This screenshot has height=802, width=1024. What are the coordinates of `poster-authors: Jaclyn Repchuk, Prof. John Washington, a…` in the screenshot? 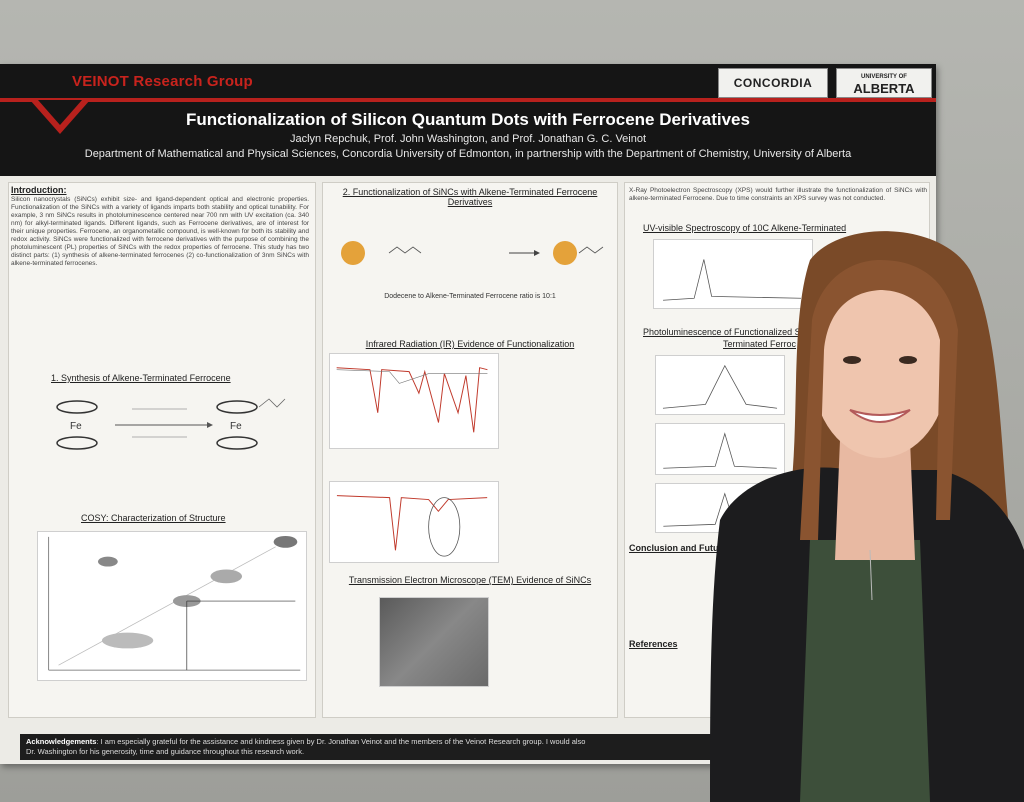 It's located at (468, 139).